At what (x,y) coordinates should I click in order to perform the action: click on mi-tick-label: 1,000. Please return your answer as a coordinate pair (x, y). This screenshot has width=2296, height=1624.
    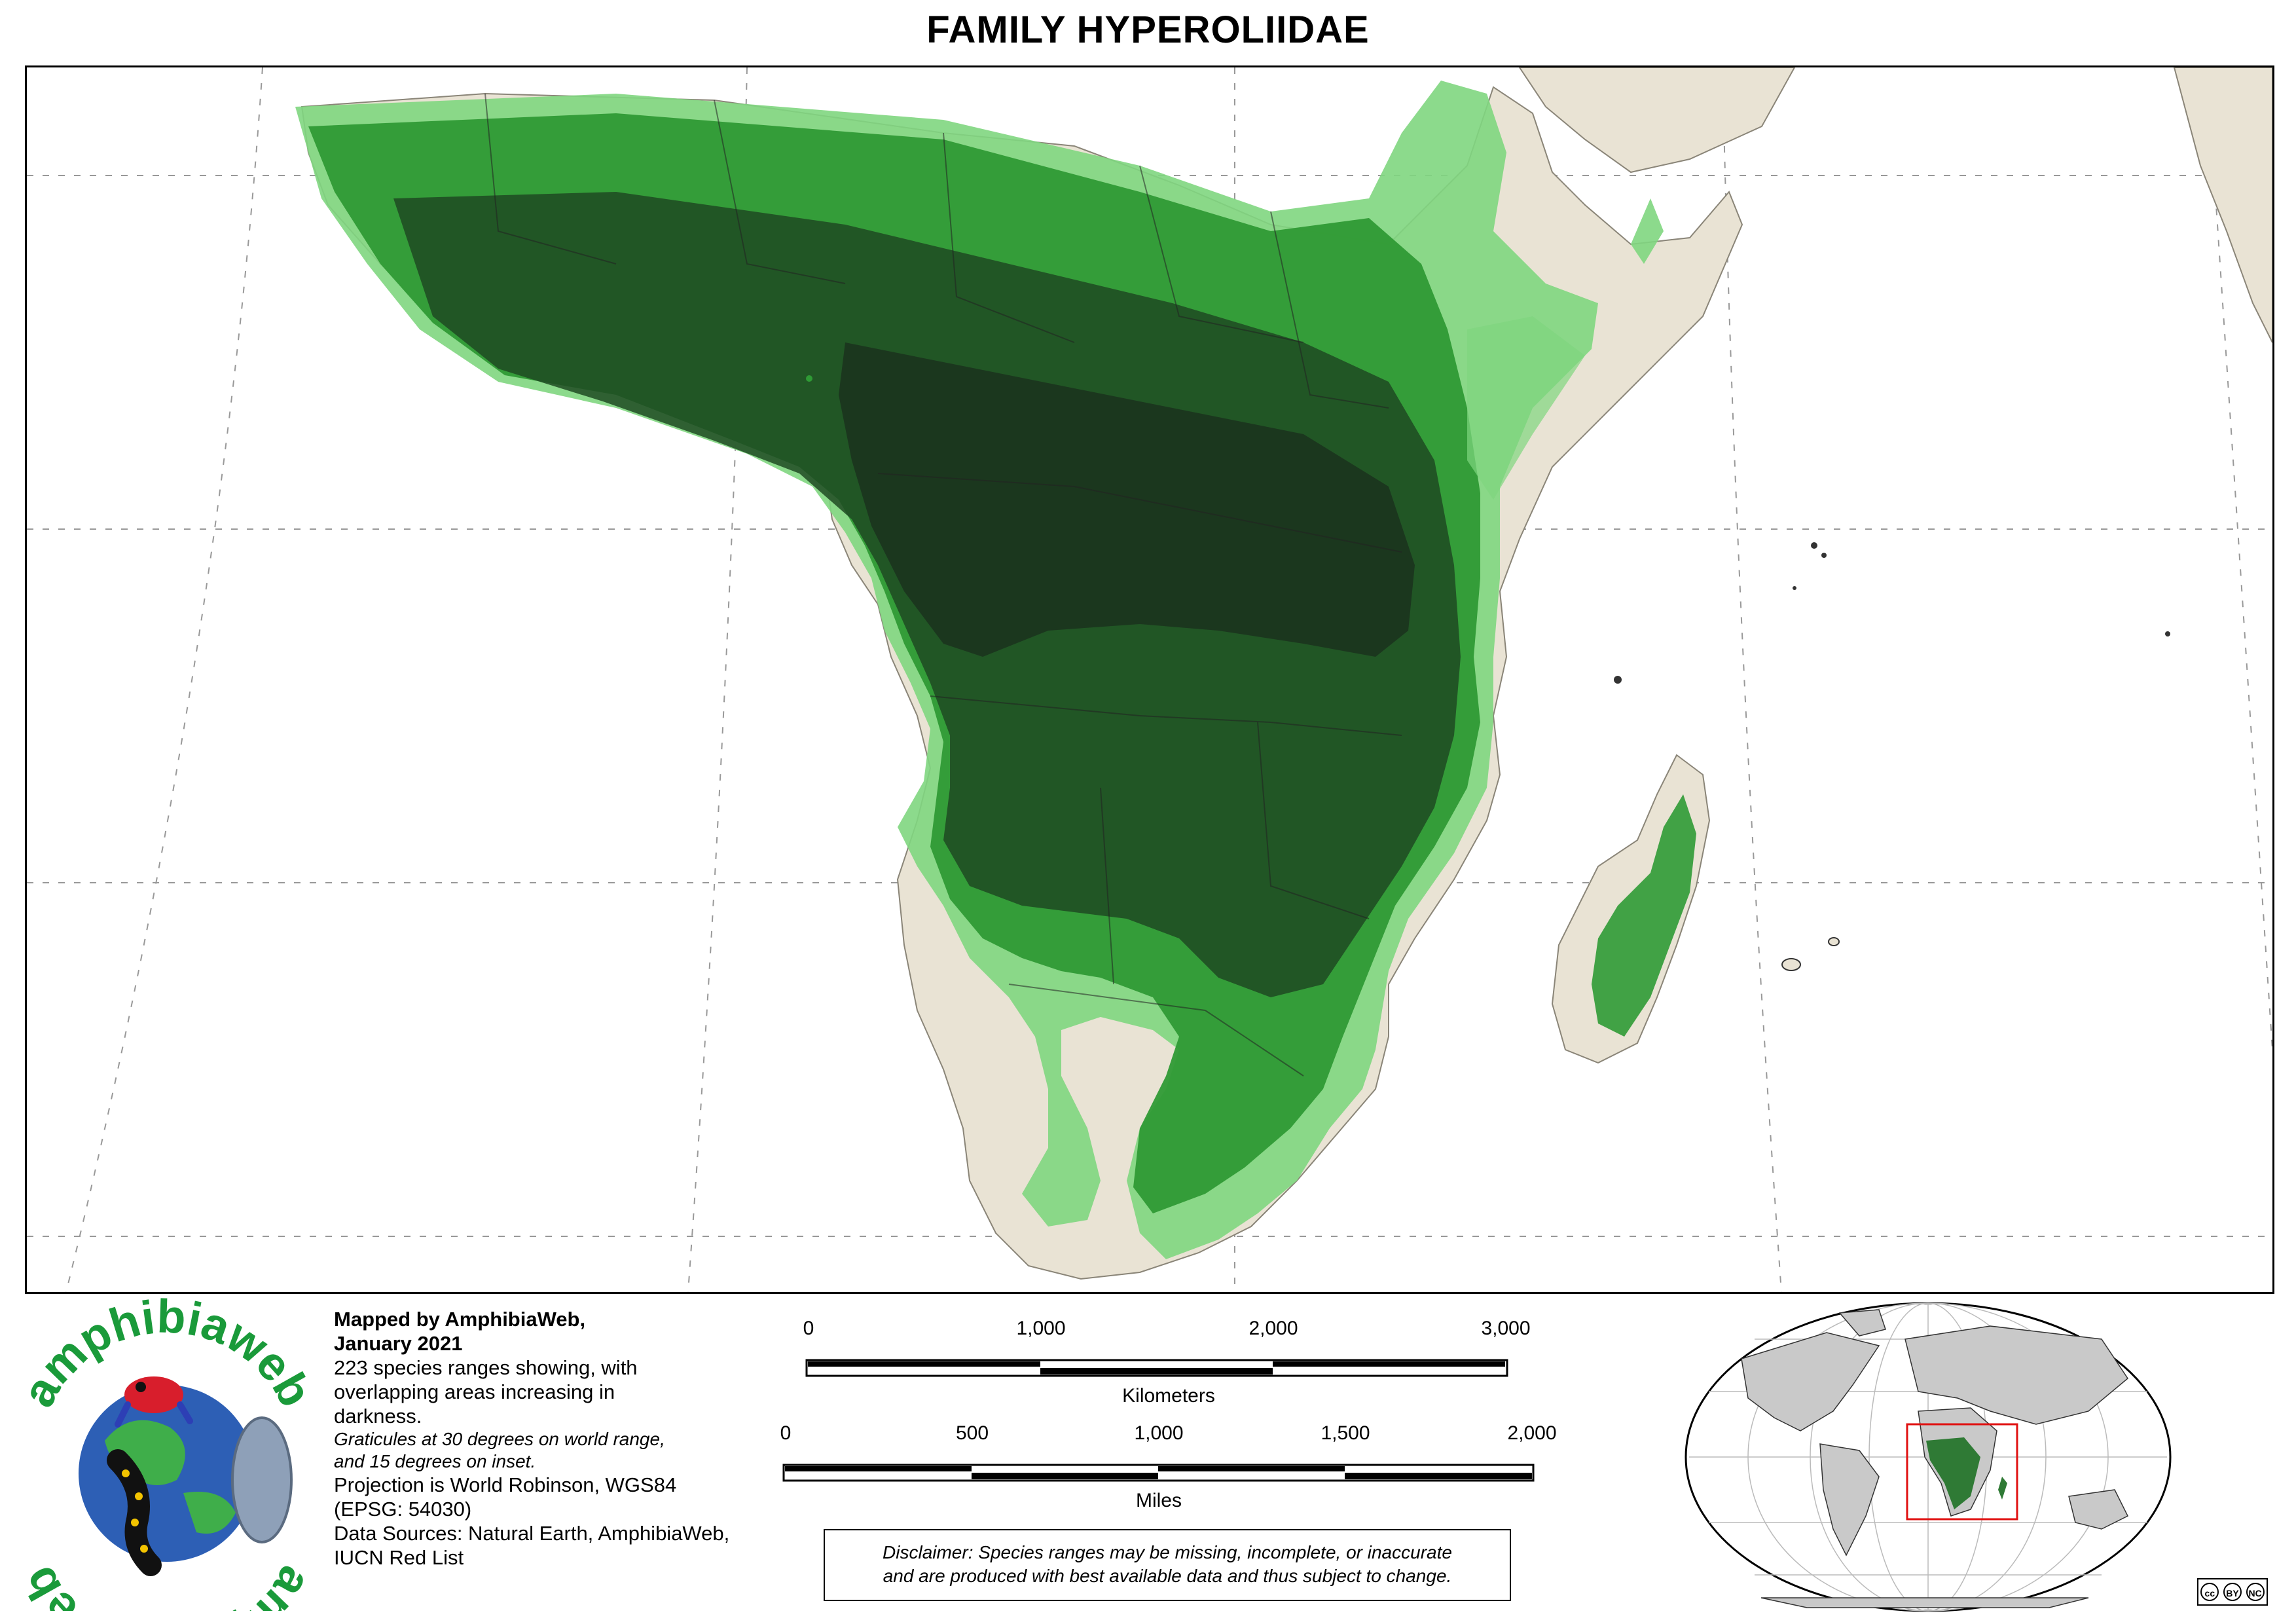
    Looking at the image, I should click on (1159, 1433).